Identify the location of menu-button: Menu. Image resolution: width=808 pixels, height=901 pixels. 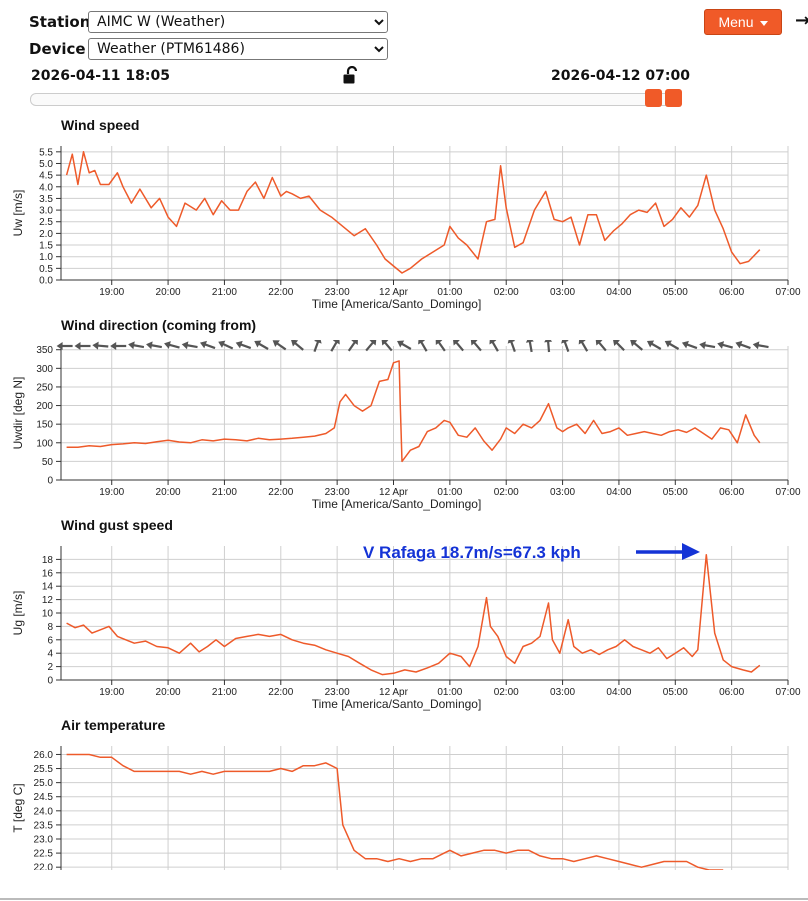
(743, 22).